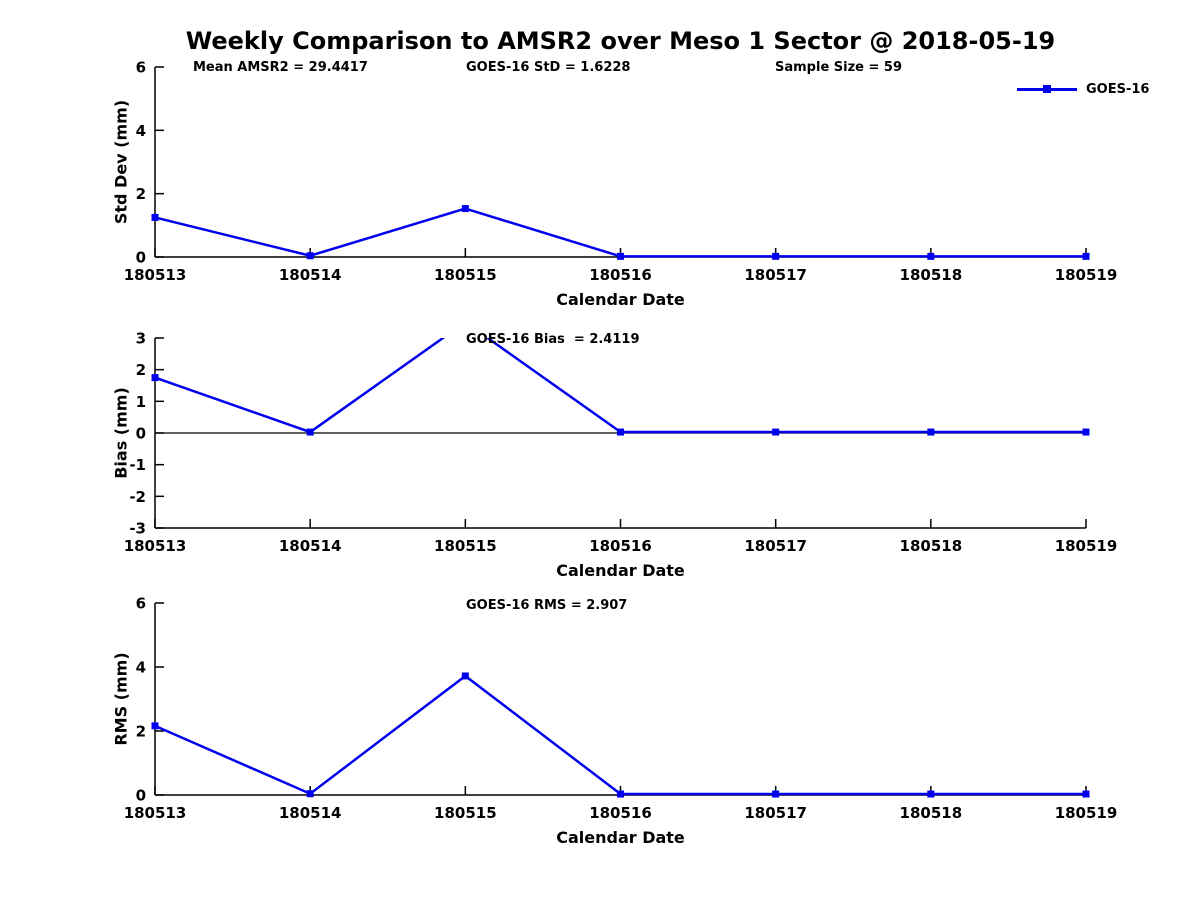  I want to click on y-axis-label-std-dev: Std Dev (mm), so click(121, 162).